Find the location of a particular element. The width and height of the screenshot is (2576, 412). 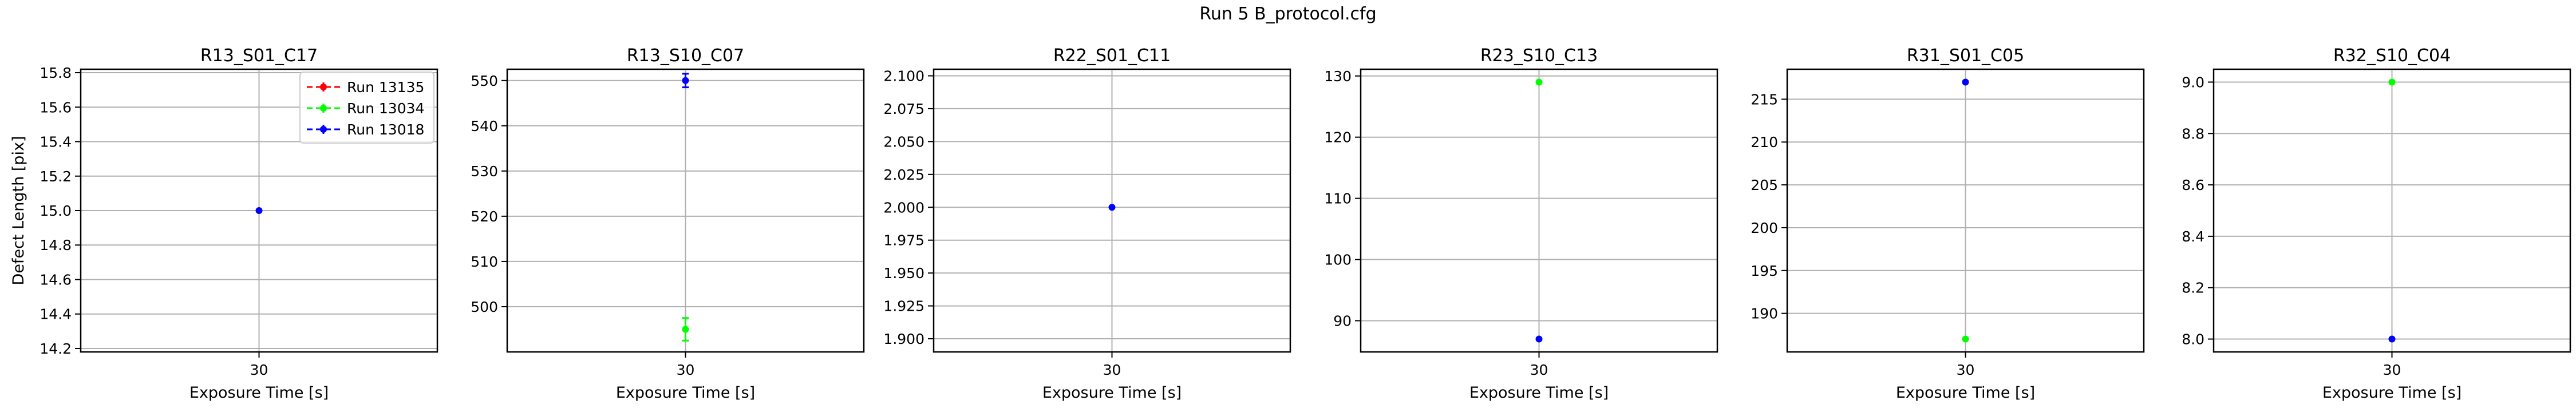

y-tick-label: 1.975 is located at coordinates (903, 240).